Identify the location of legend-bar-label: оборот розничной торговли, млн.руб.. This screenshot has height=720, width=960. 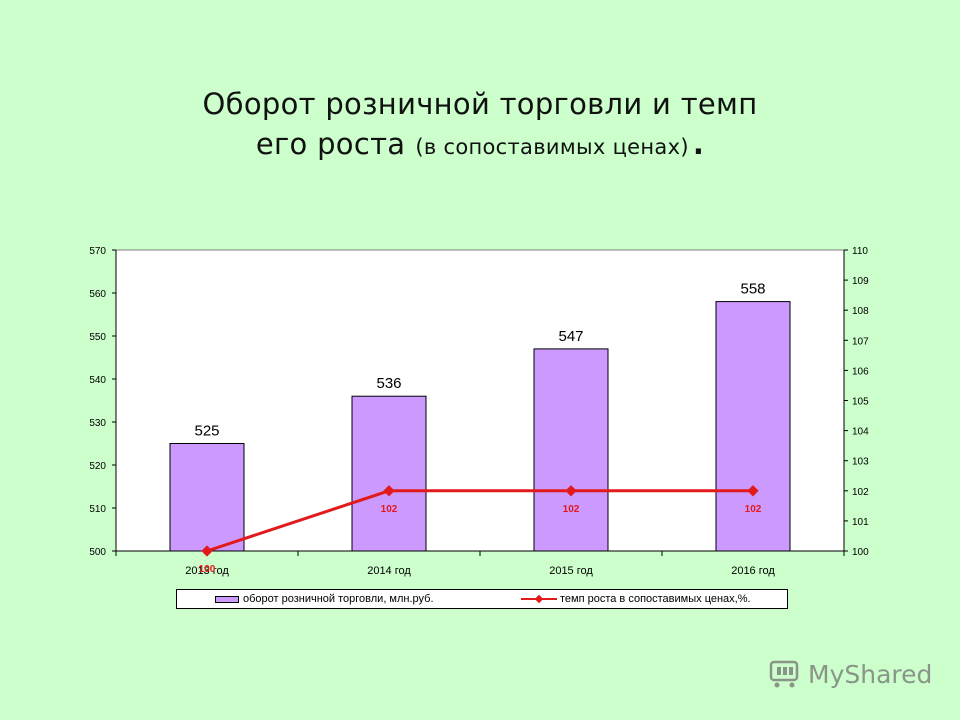
(338, 599).